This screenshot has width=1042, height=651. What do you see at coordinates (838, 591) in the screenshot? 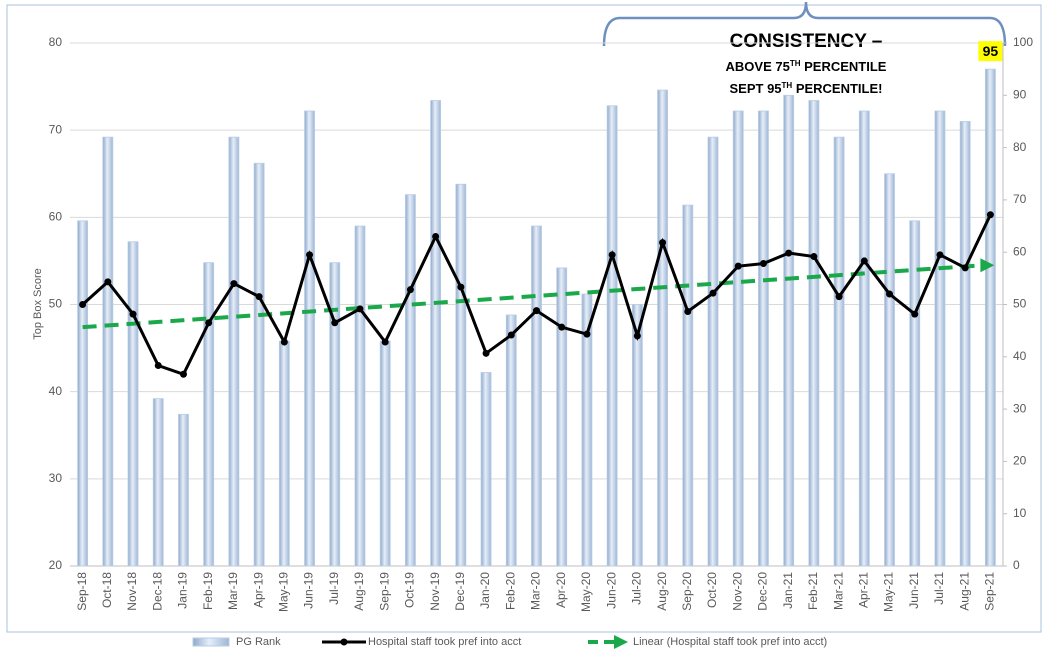
I see `x-tick-label: Mar-21` at bounding box center [838, 591].